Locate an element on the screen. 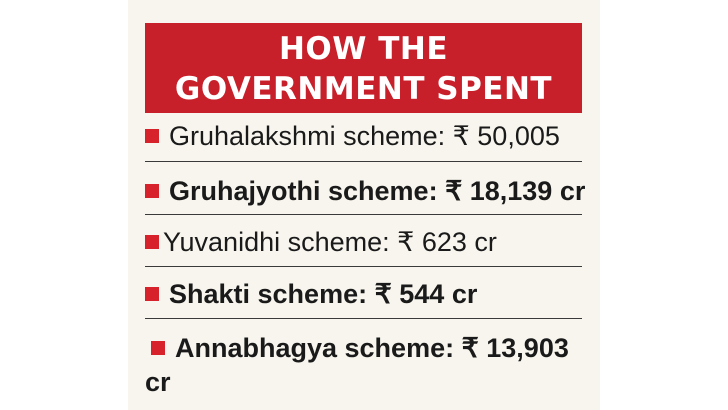  header-line-1: HOW THE is located at coordinates (363, 49).